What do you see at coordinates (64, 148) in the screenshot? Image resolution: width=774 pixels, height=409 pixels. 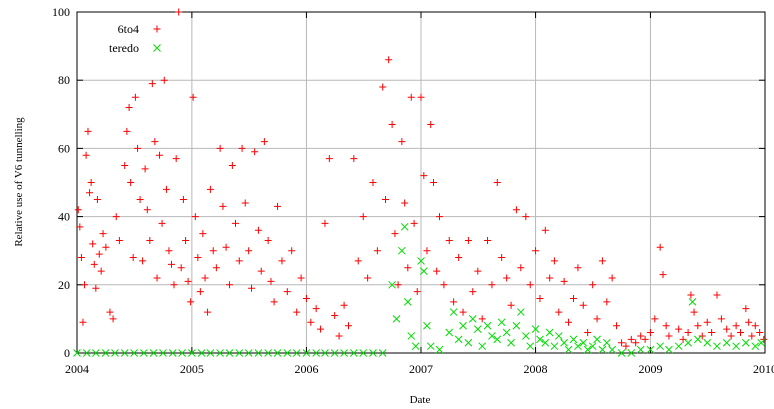 I see `y-tick-label: 60` at bounding box center [64, 148].